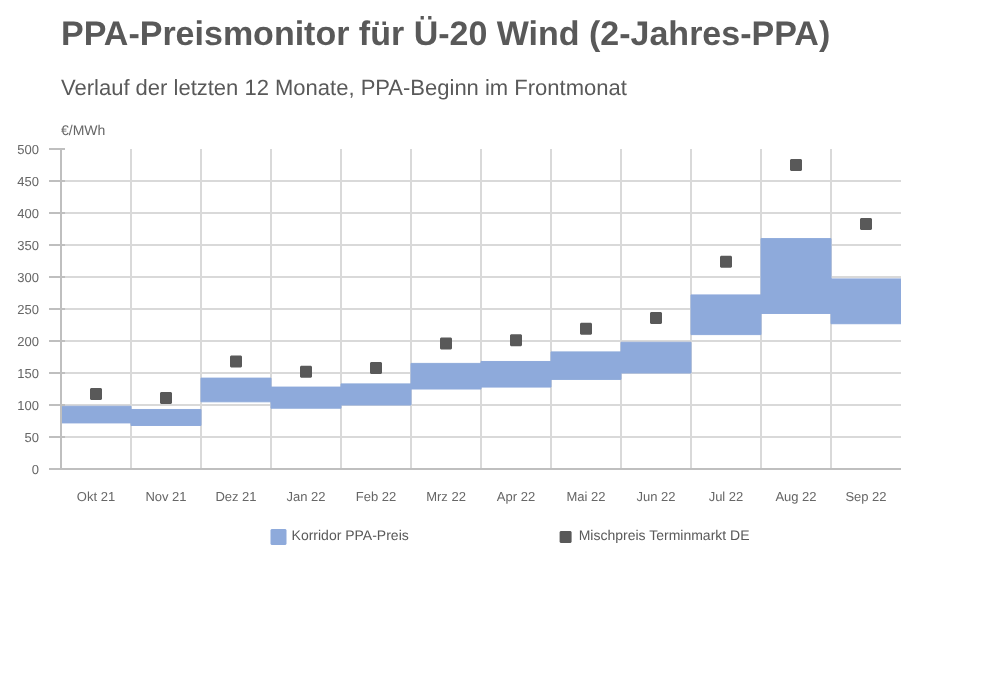  What do you see at coordinates (344, 89) in the screenshot?
I see `chart-subtitle: Verlauf der letzten 12 Monate, PPA-Beginn im Frontmonat` at bounding box center [344, 89].